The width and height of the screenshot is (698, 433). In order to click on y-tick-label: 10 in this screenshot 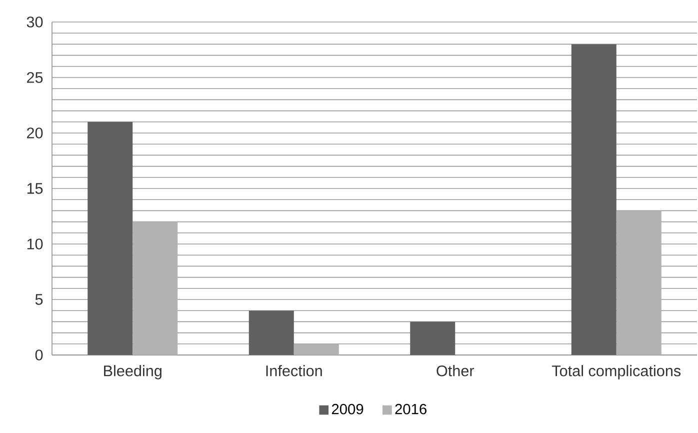, I will do `click(35, 244)`.